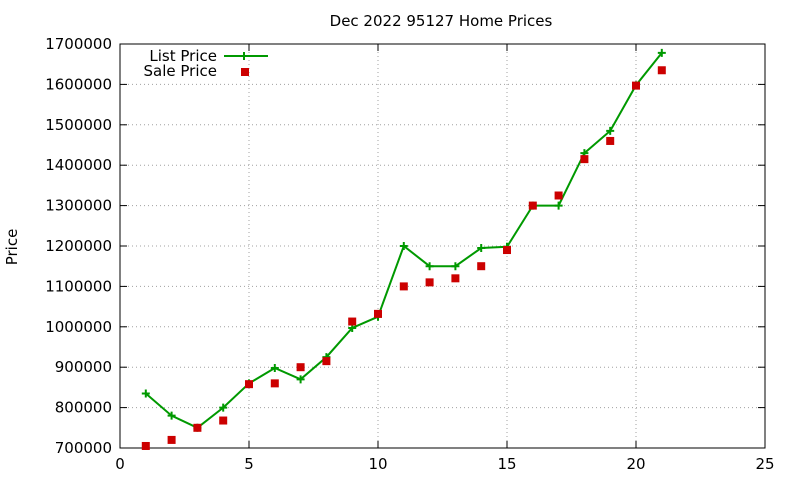 Image resolution: width=800 pixels, height=480 pixels. I want to click on legend-label-list-price: List Price, so click(183, 56).